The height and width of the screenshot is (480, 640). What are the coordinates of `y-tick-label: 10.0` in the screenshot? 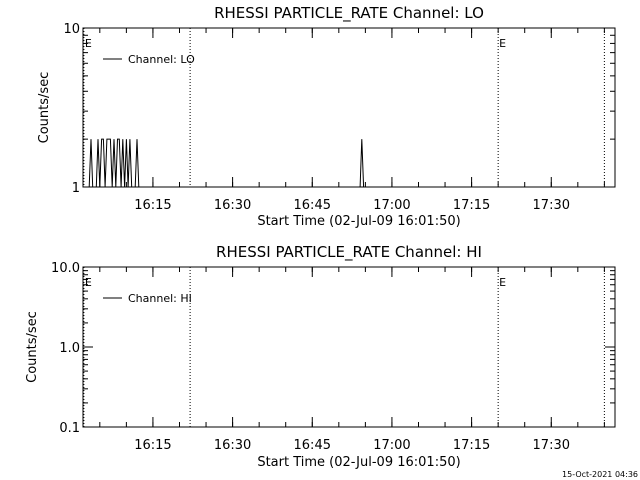 It's located at (65, 268).